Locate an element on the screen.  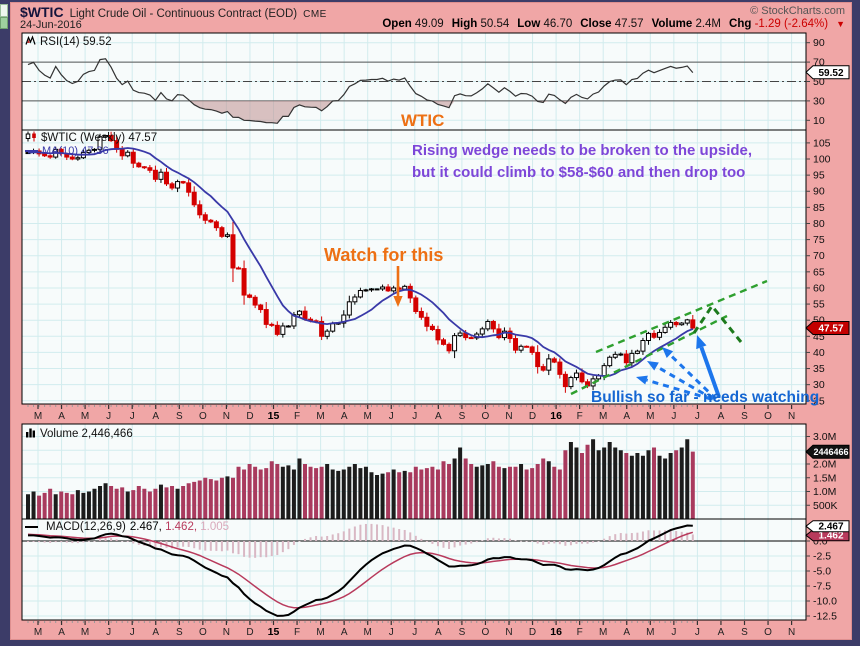
macd-plot is located at coordinates (414, 570).